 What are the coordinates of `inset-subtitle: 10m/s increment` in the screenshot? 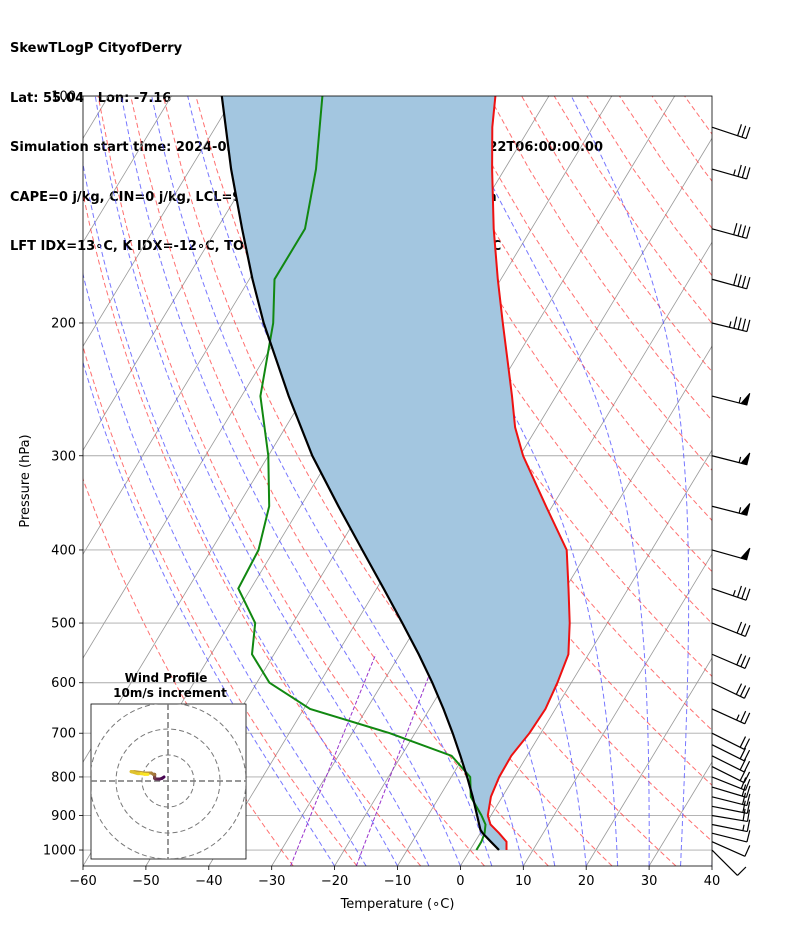 It's located at (170, 693).